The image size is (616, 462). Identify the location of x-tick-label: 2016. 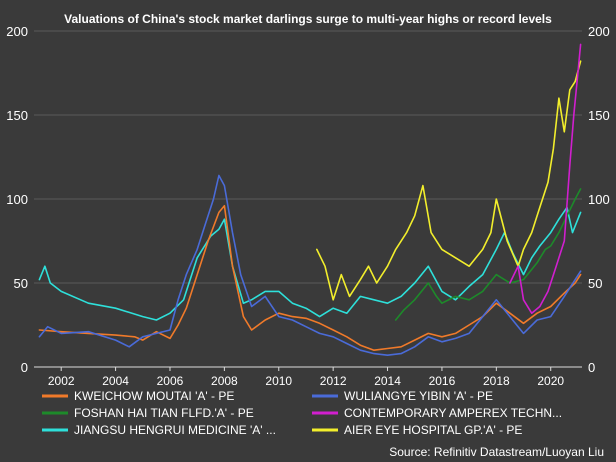
(442, 381).